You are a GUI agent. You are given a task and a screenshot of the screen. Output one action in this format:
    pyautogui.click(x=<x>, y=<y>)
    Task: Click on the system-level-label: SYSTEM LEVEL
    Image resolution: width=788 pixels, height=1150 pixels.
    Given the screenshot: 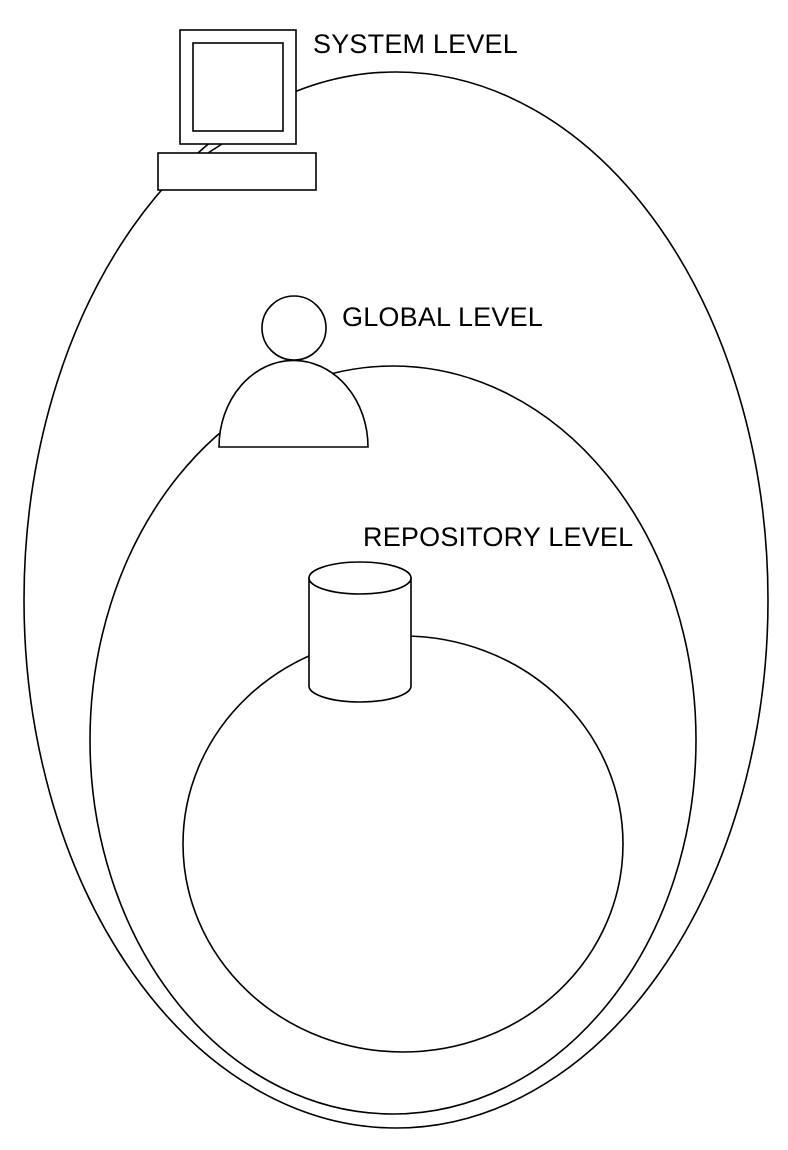 What is the action you would take?
    pyautogui.click(x=415, y=44)
    